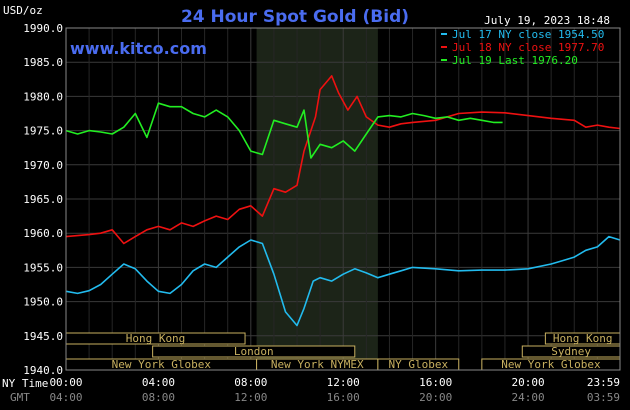 The width and height of the screenshot is (630, 410). Describe the element at coordinates (284, 130) in the screenshot. I see `series-line` at that location.